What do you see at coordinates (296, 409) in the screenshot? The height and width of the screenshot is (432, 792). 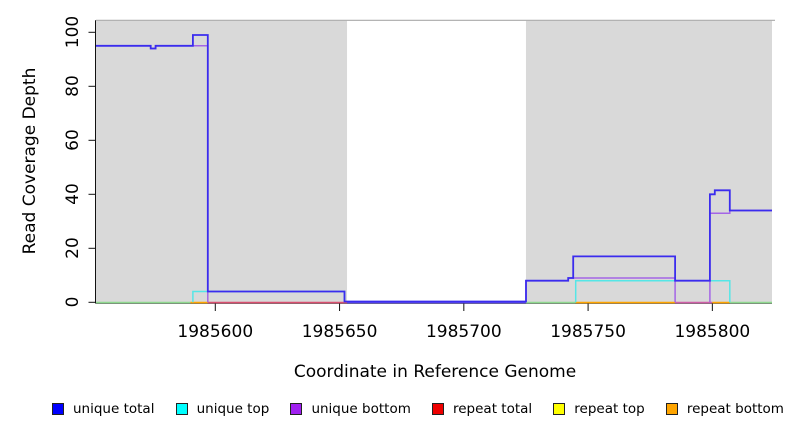 I see `unique-bottom-swatch-icon` at bounding box center [296, 409].